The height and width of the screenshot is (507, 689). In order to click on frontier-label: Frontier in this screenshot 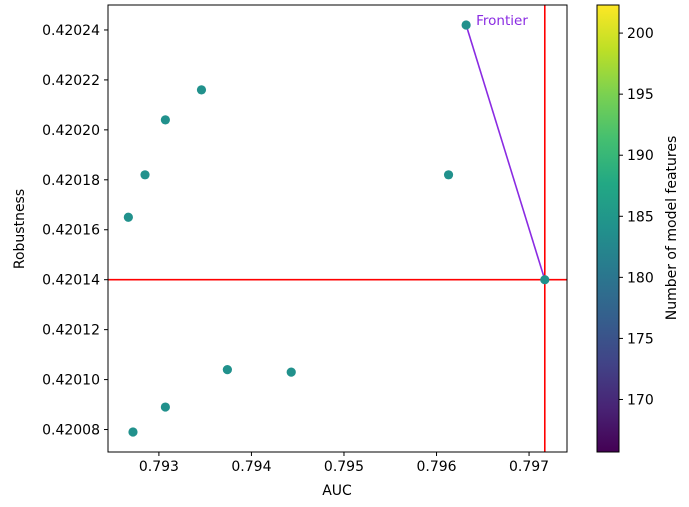, I will do `click(502, 21)`.